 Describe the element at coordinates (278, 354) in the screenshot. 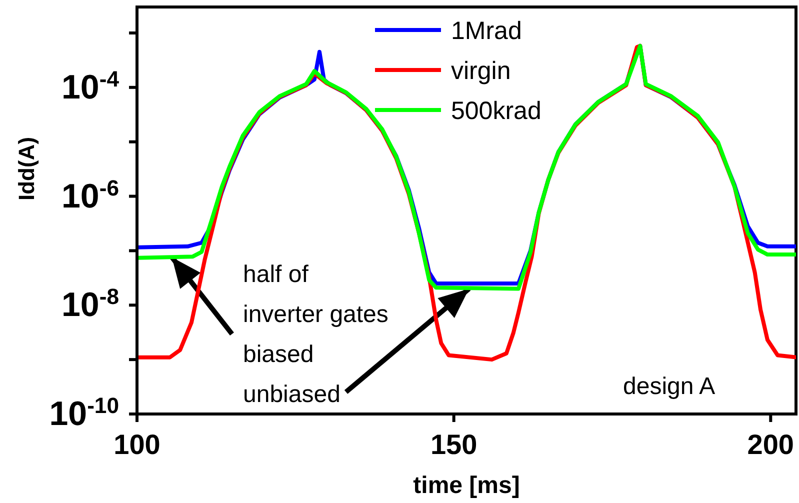

I see `annotation: biased` at that location.